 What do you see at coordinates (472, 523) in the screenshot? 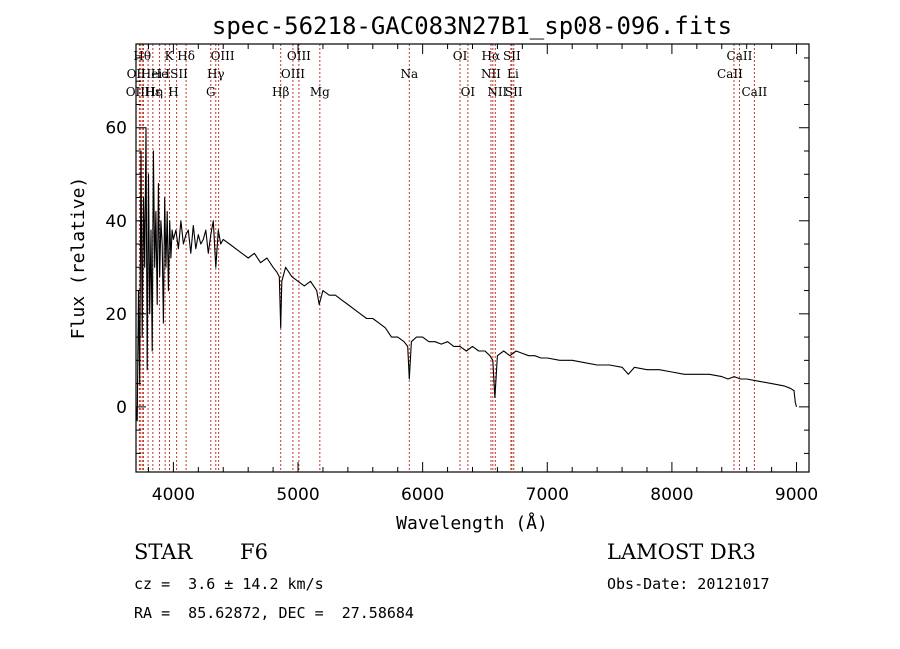
I see `x-axis-label: Wavelength (Å)` at bounding box center [472, 523].